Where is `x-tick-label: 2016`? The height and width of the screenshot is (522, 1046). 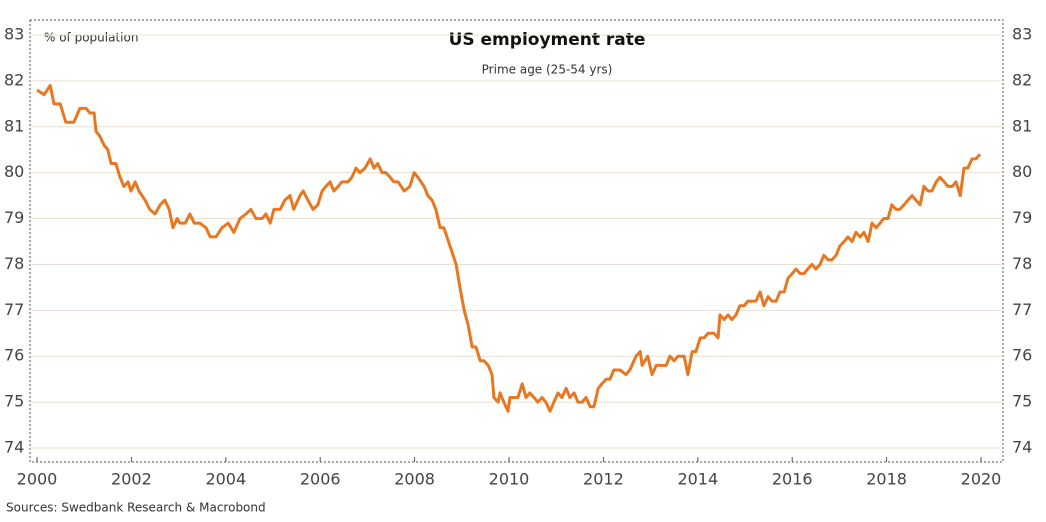
x-tick-label: 2016 is located at coordinates (792, 479).